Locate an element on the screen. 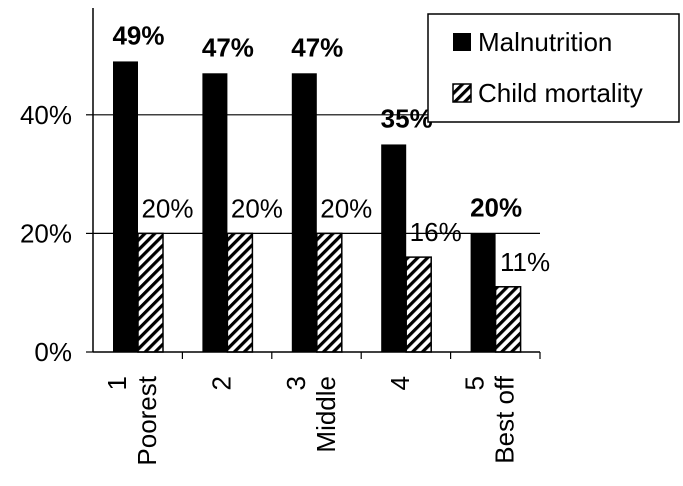 The width and height of the screenshot is (683, 486). x-tick-label: 5 is located at coordinates (475, 383).